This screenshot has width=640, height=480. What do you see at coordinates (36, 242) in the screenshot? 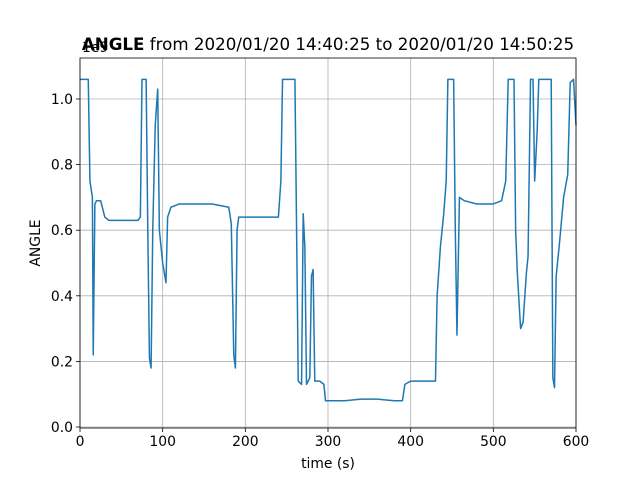
I see `y-axis-label: ANGLE` at bounding box center [36, 242].